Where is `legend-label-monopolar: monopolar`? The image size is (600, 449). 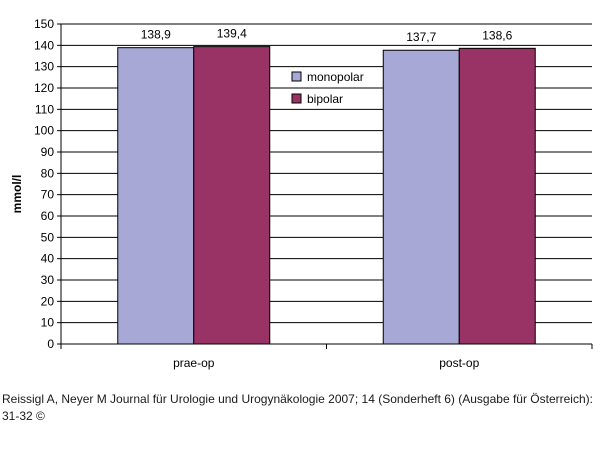
legend-label-monopolar: monopolar is located at coordinates (335, 77).